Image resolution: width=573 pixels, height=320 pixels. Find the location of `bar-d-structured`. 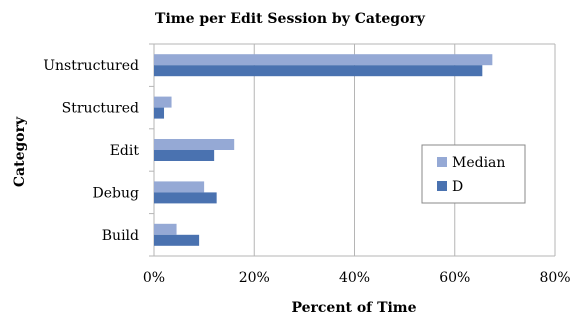

bar-d-structured is located at coordinates (159, 113).